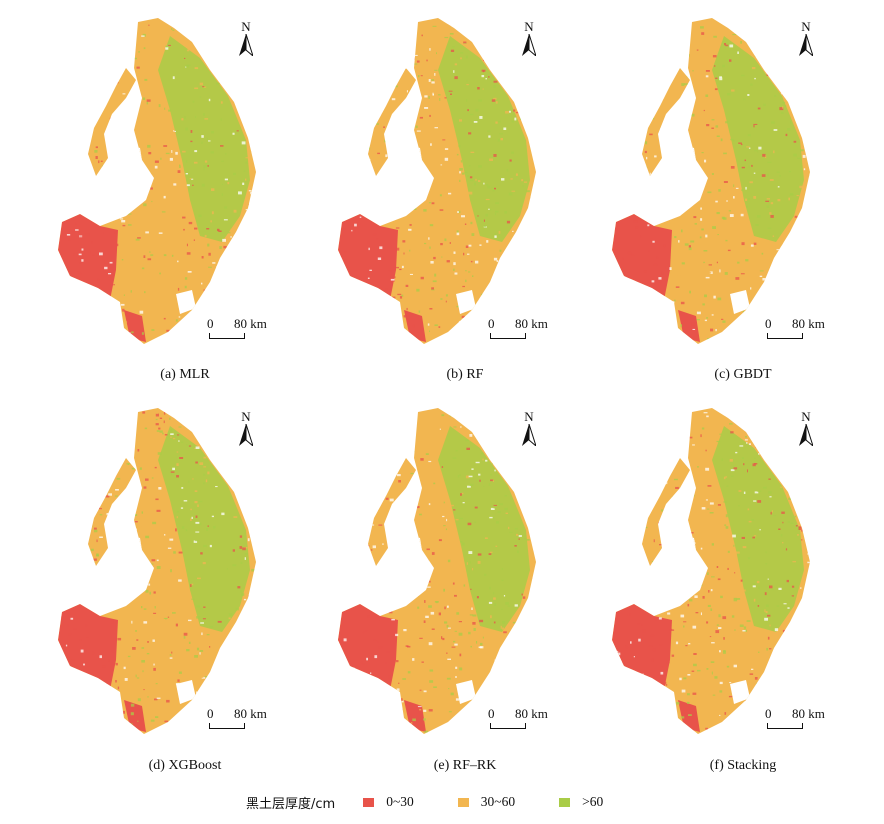  What do you see at coordinates (400, 801) in the screenshot?
I see `legend-label: 0~30` at bounding box center [400, 801].